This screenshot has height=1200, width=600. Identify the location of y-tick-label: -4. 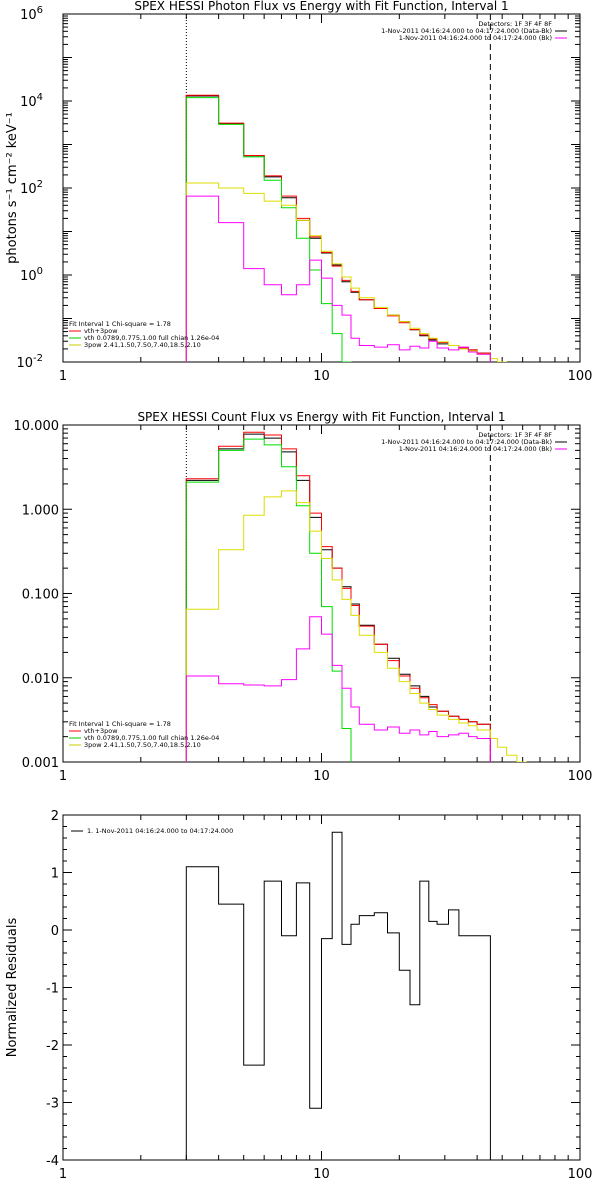
(52, 1161).